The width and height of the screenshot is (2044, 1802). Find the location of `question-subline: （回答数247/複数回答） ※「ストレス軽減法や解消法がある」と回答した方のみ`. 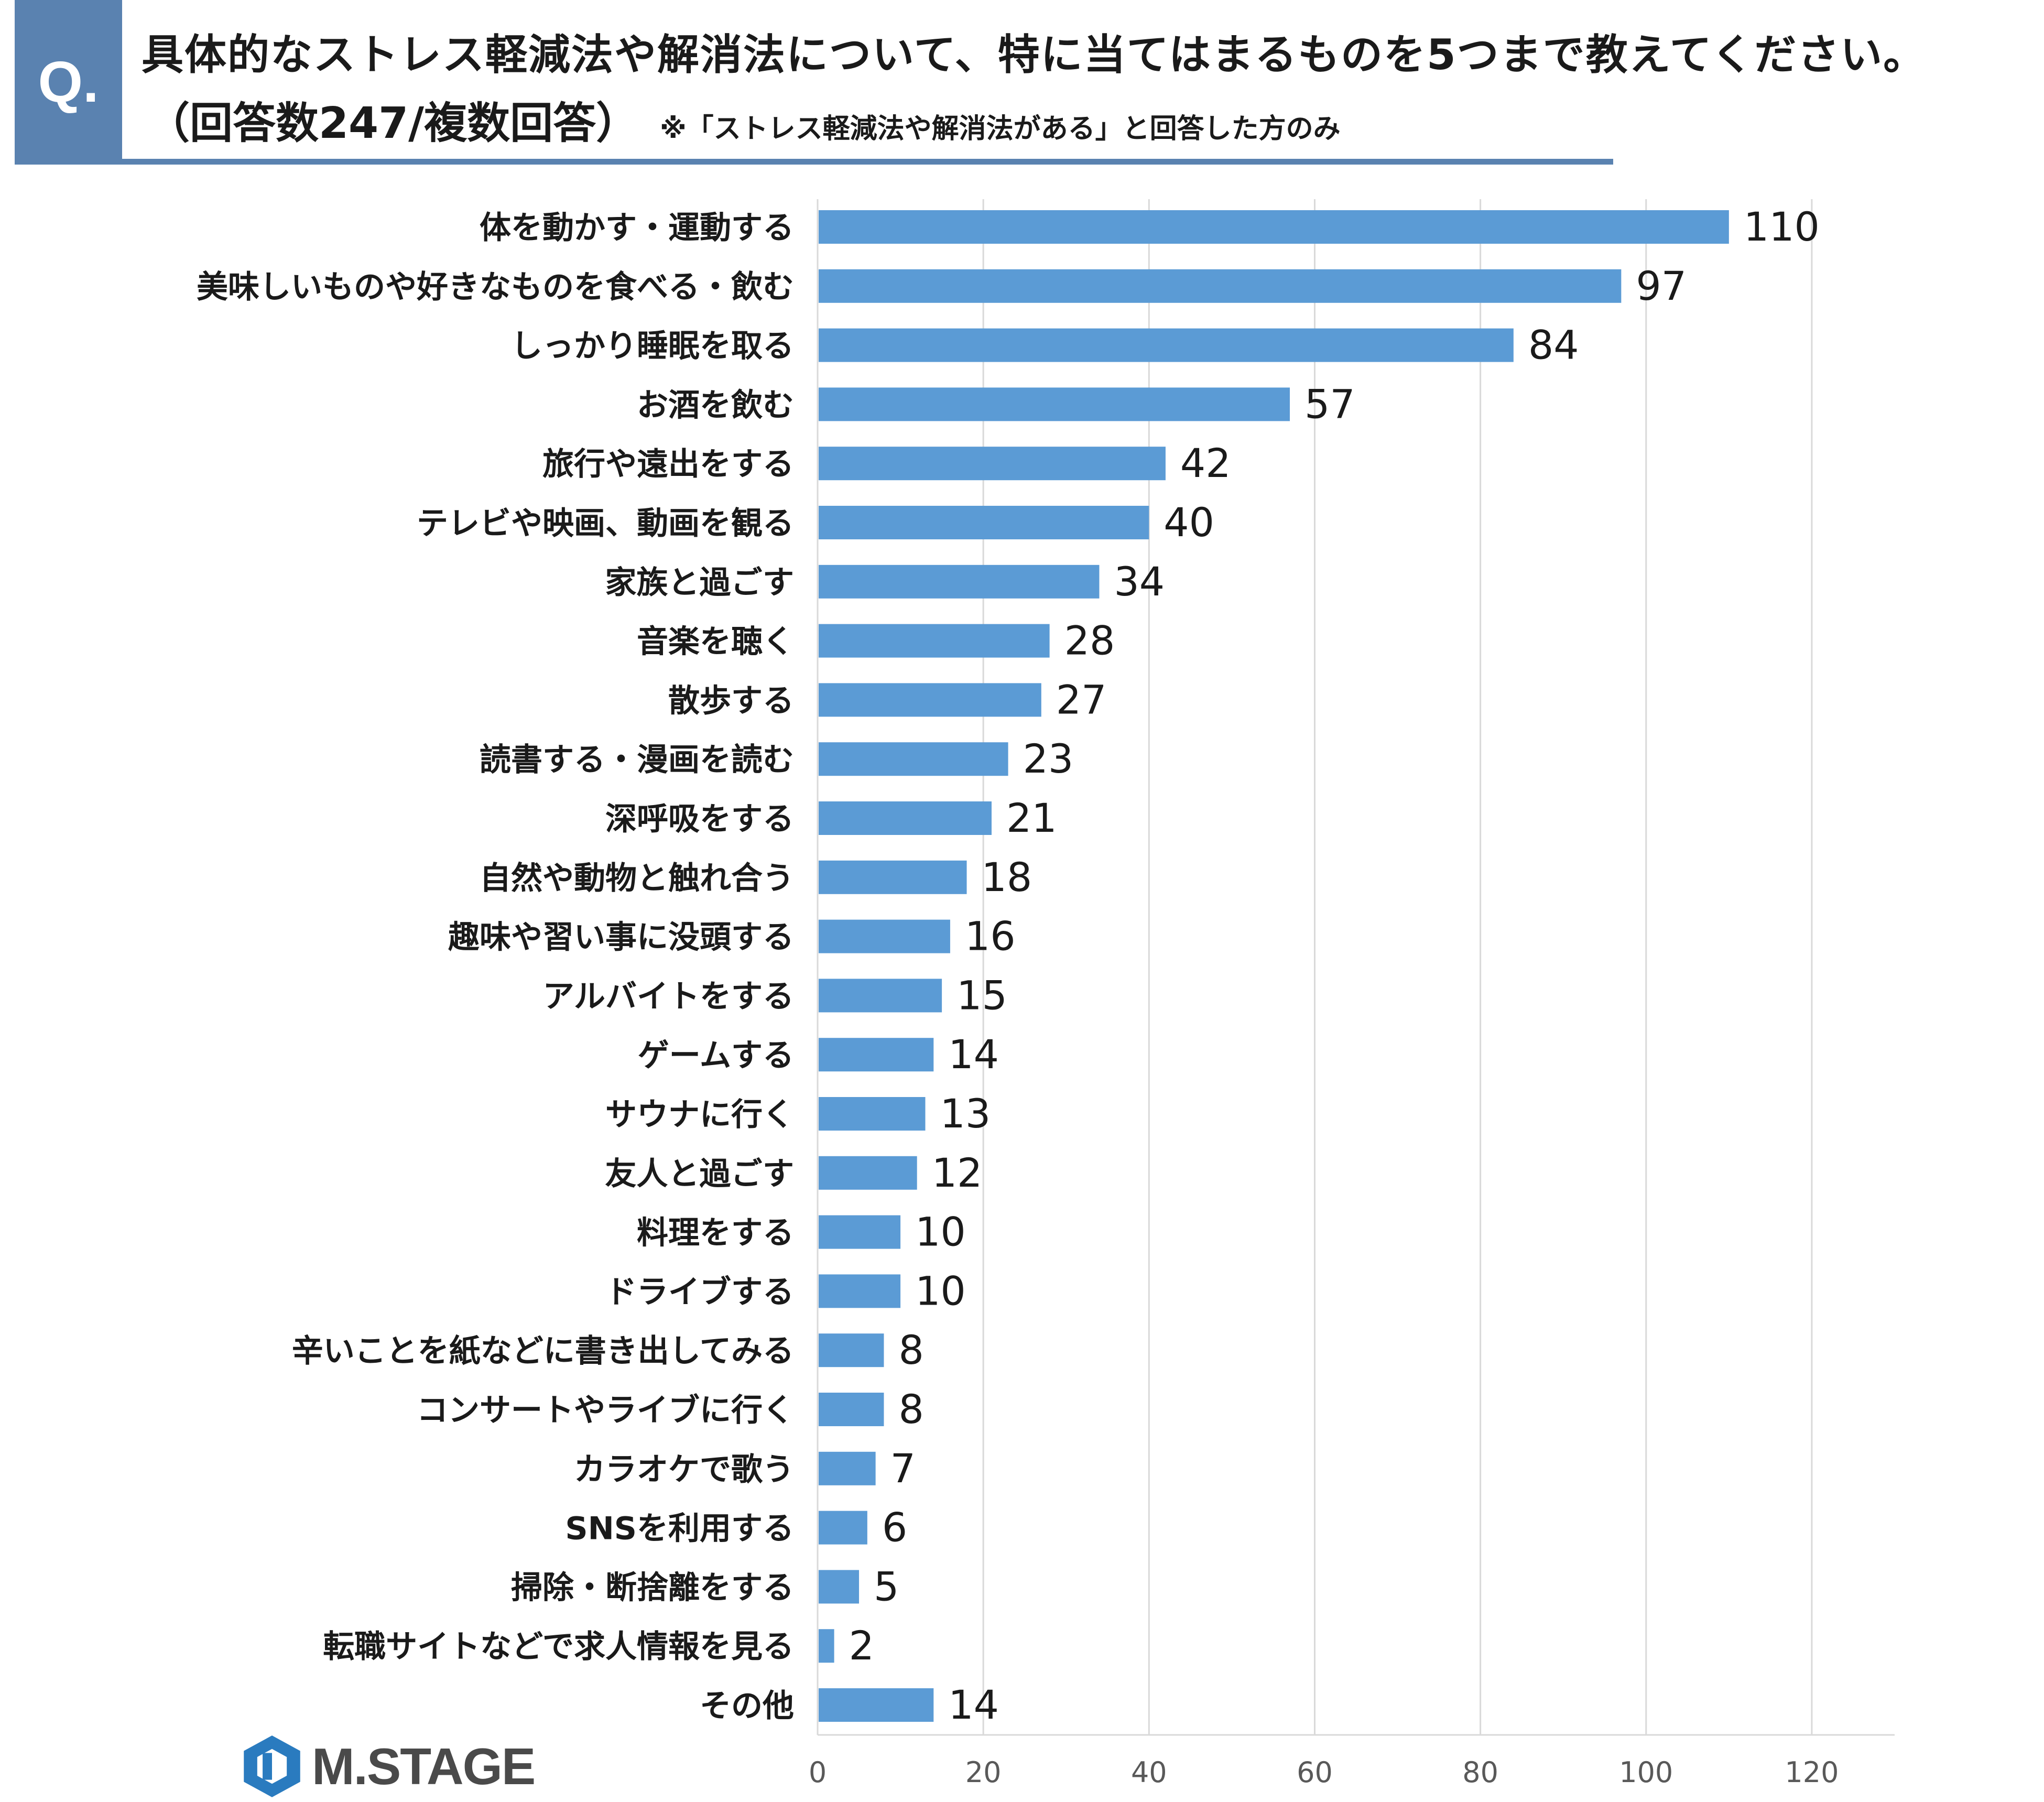

question-subline: （回答数247/複数回答） ※「ストレス軽減法や解消法がある」と回答した方のみ is located at coordinates (744, 119).